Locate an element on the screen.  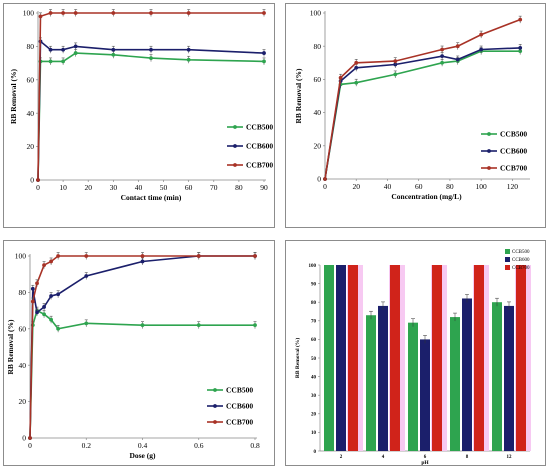
x-tick-label: 80 is located at coordinates (450, 186).